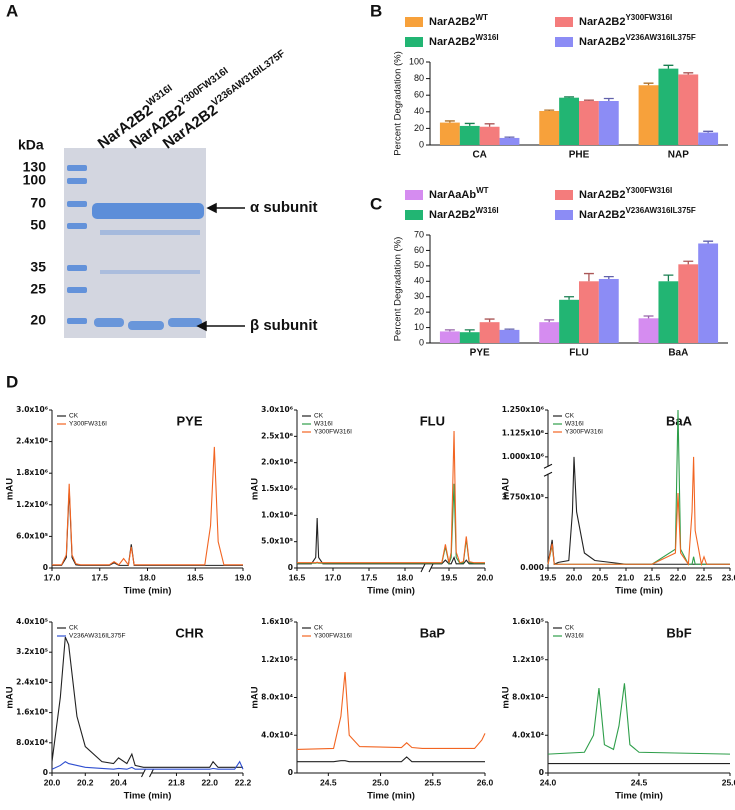 The height and width of the screenshot is (810, 735). What do you see at coordinates (578, 353) in the screenshot?
I see `x-tick-label: FLU` at bounding box center [578, 353].